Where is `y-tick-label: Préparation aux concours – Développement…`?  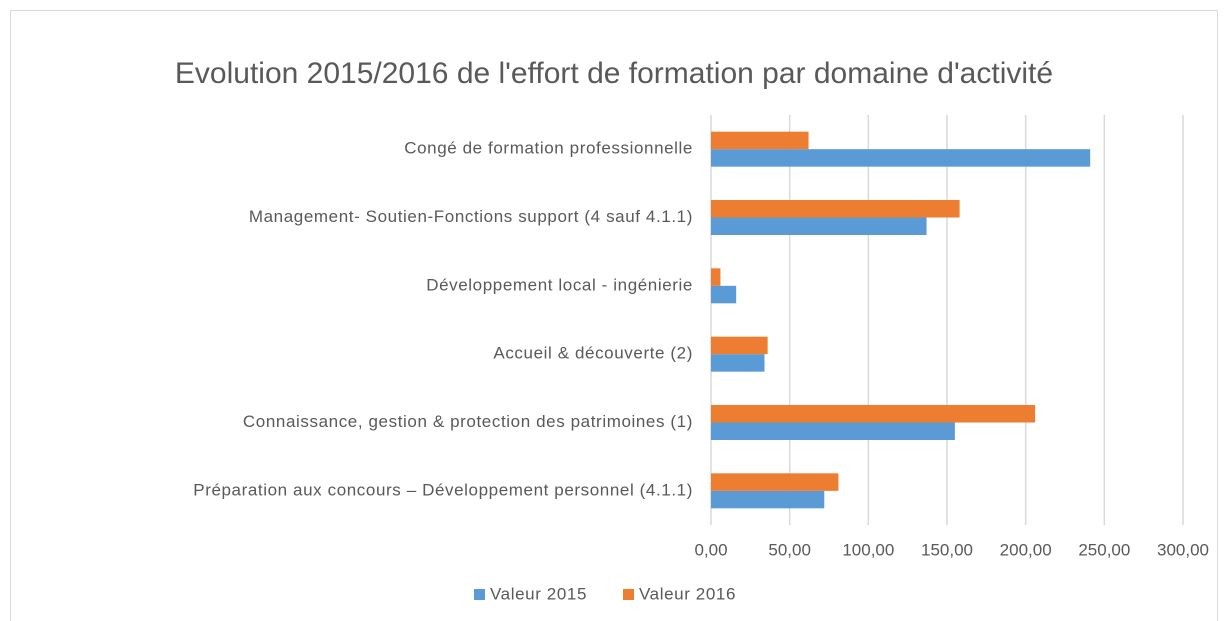
y-tick-label: Préparation aux concours – Développement… is located at coordinates (443, 489).